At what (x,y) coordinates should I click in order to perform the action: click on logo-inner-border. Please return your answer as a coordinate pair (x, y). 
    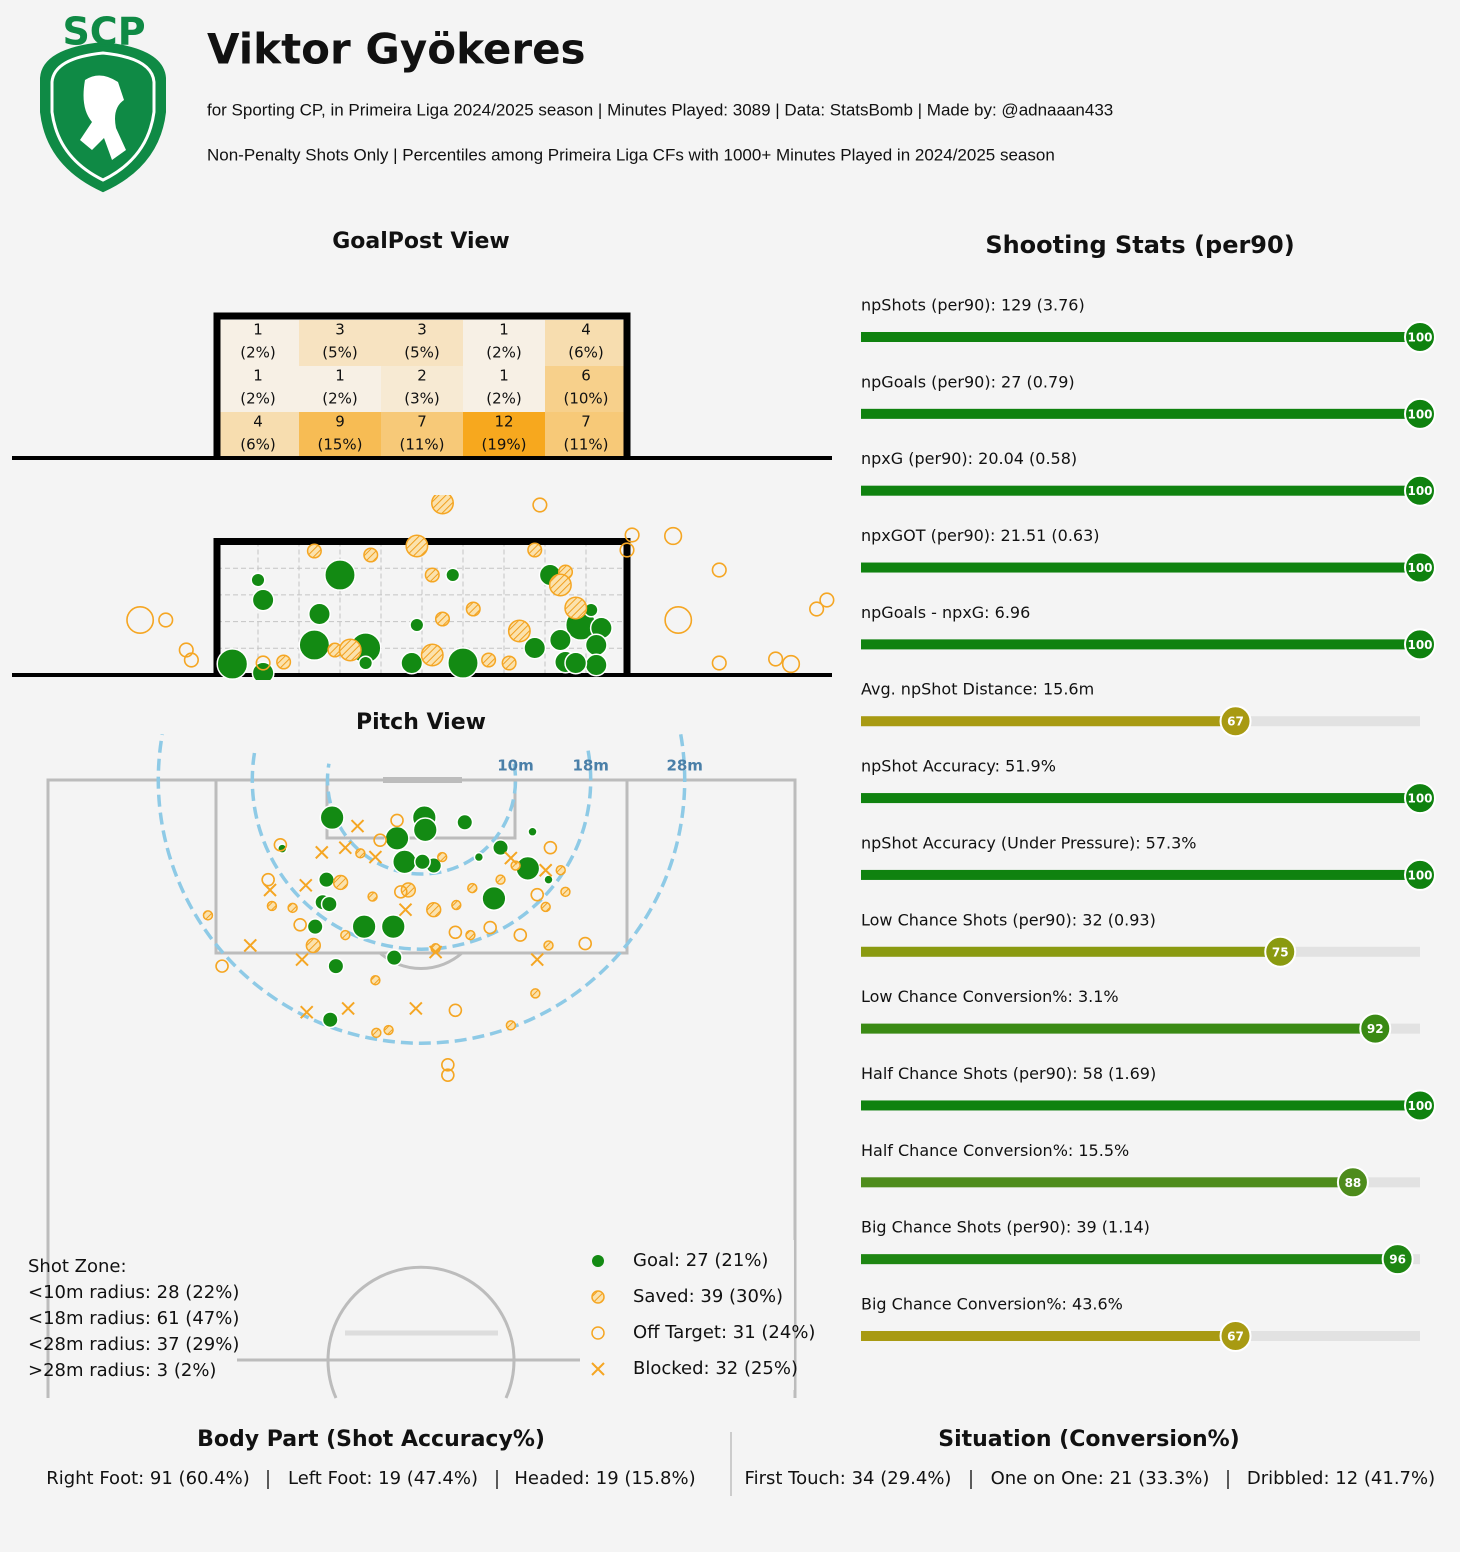
    Looking at the image, I should click on (103, 116).